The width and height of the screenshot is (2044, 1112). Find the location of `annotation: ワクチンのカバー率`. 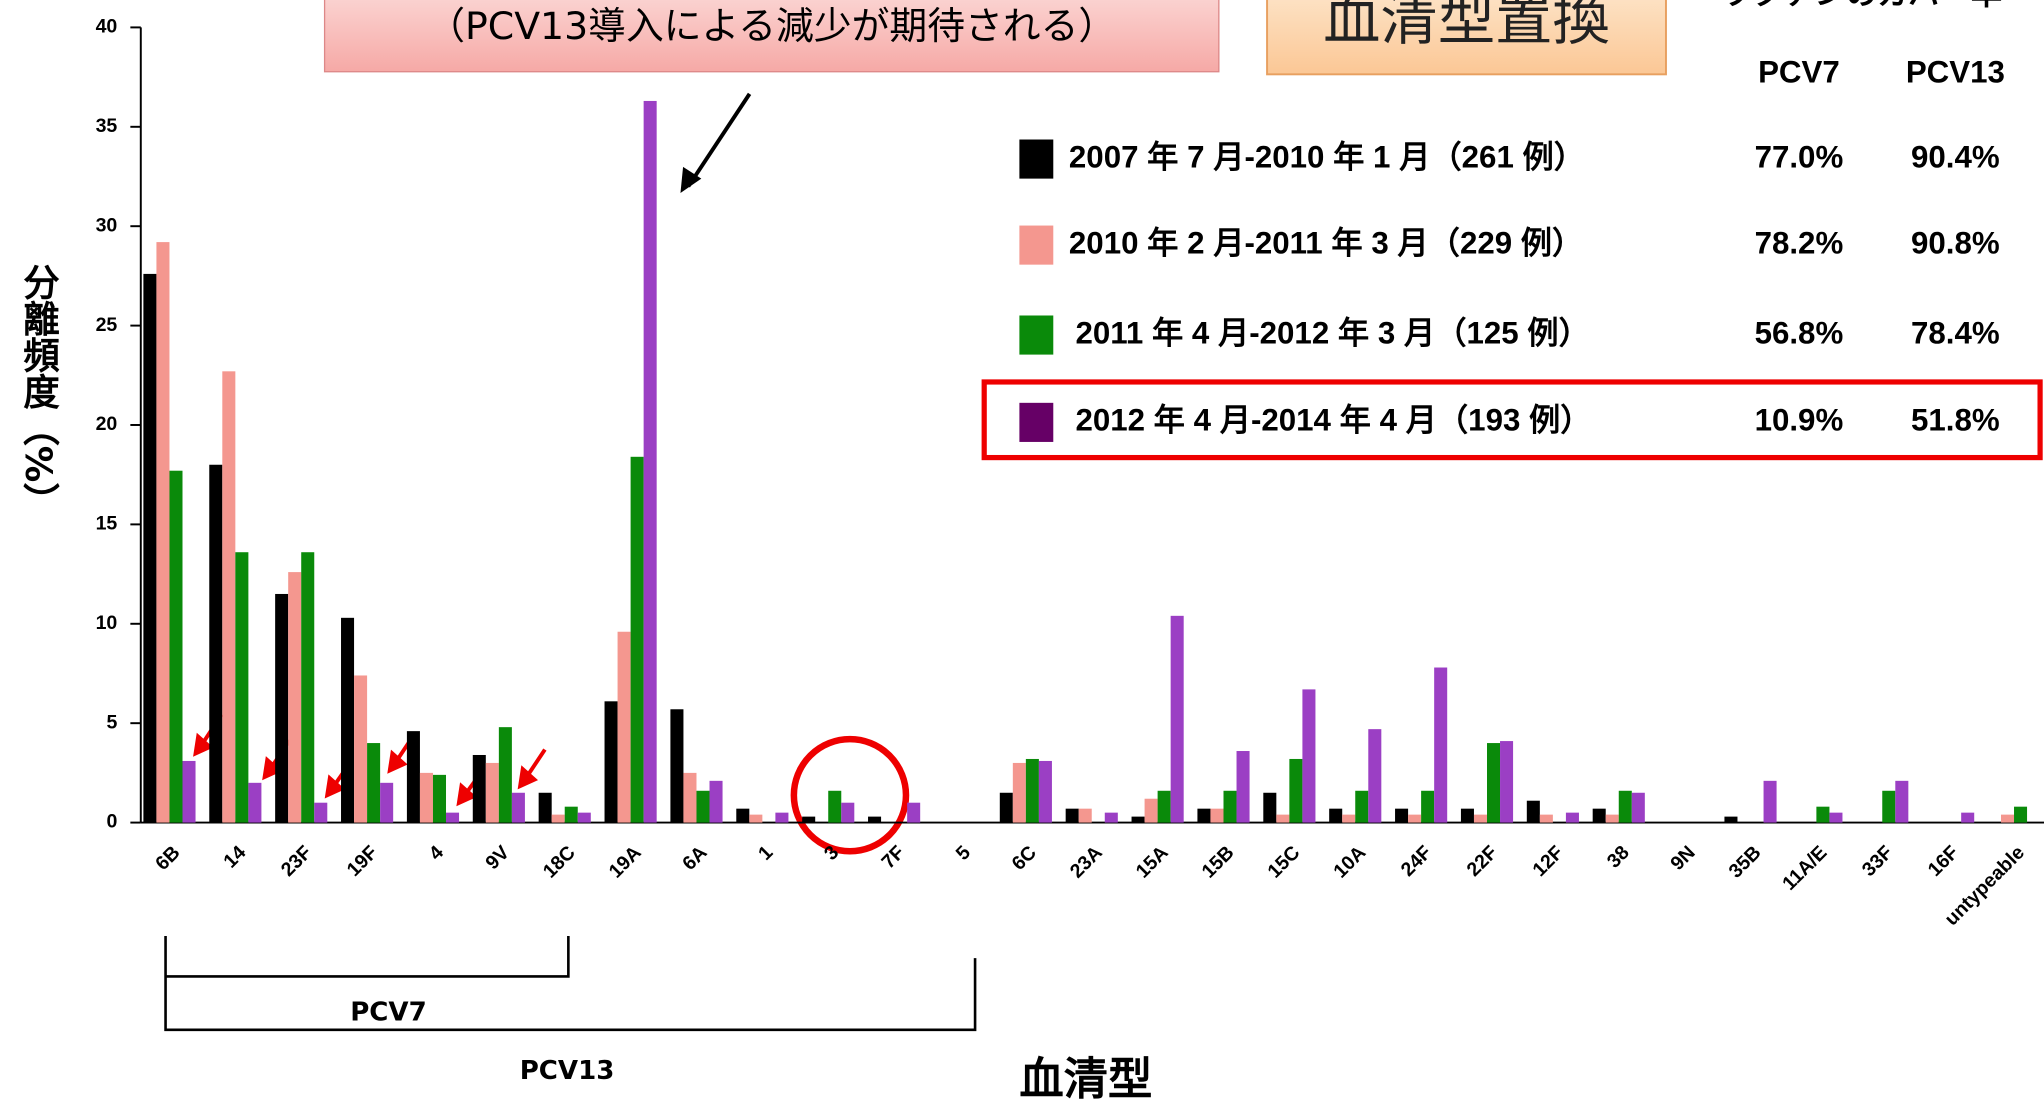

annotation: ワクチンのカバー率 is located at coordinates (1861, 6).